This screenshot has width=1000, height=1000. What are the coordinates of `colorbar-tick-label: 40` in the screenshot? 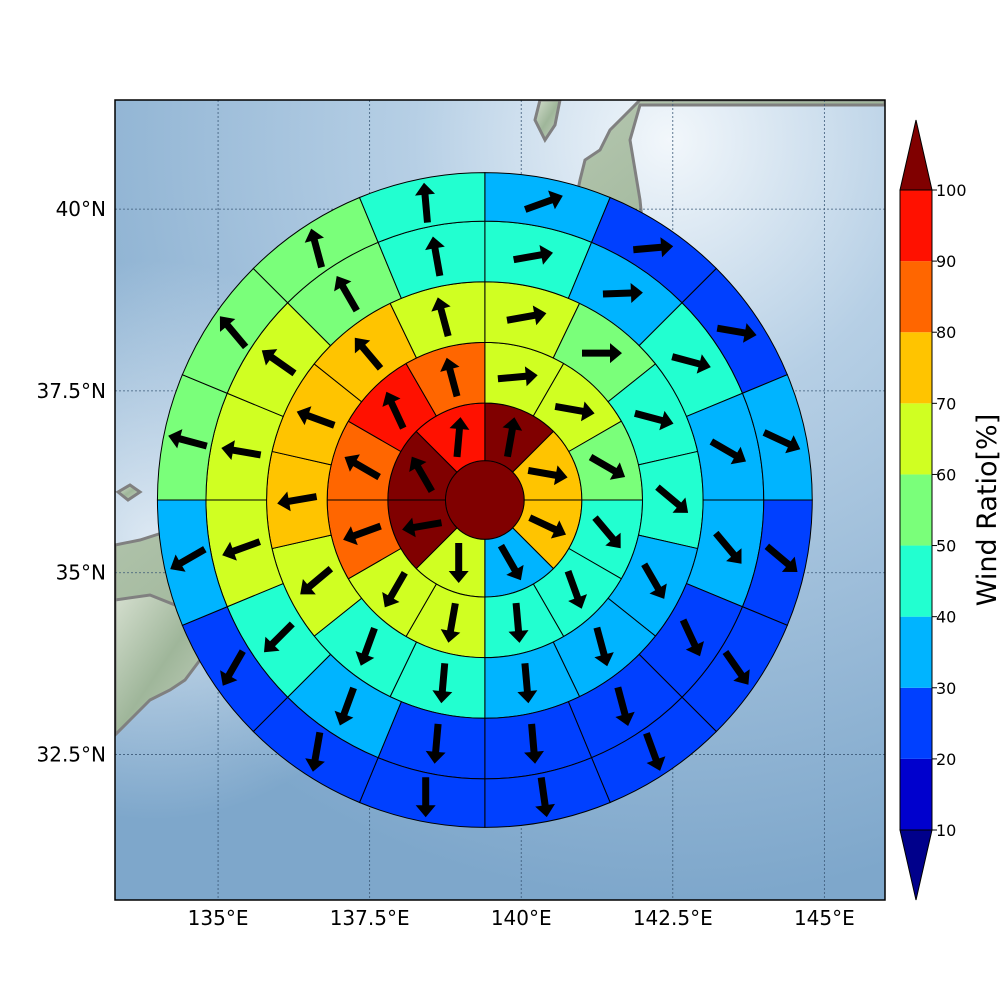 It's located at (946, 617).